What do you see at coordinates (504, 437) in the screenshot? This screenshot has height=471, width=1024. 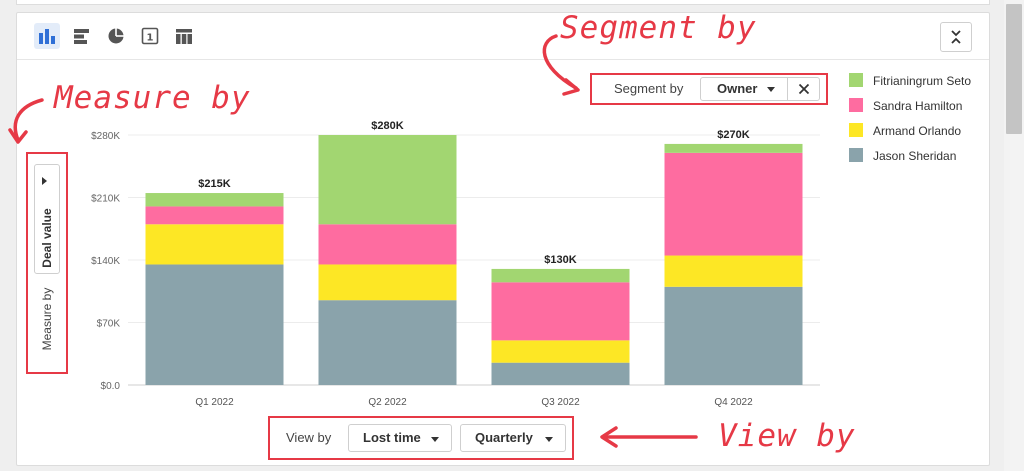 I see `view-by-interval-value: Quarterly` at bounding box center [504, 437].